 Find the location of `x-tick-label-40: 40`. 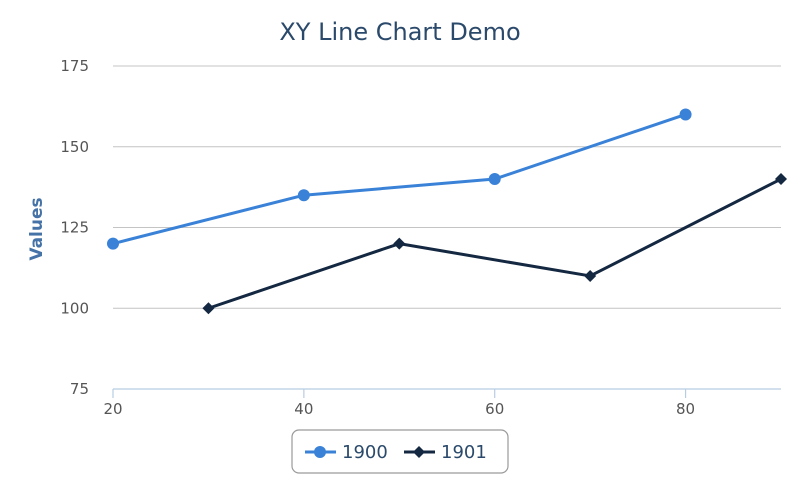

x-tick-label-40: 40 is located at coordinates (303, 409).